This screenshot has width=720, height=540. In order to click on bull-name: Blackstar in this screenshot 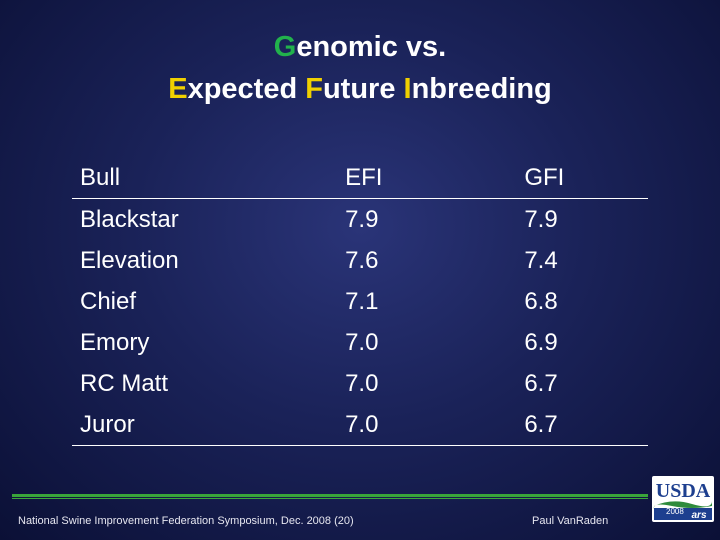, I will do `click(129, 219)`.